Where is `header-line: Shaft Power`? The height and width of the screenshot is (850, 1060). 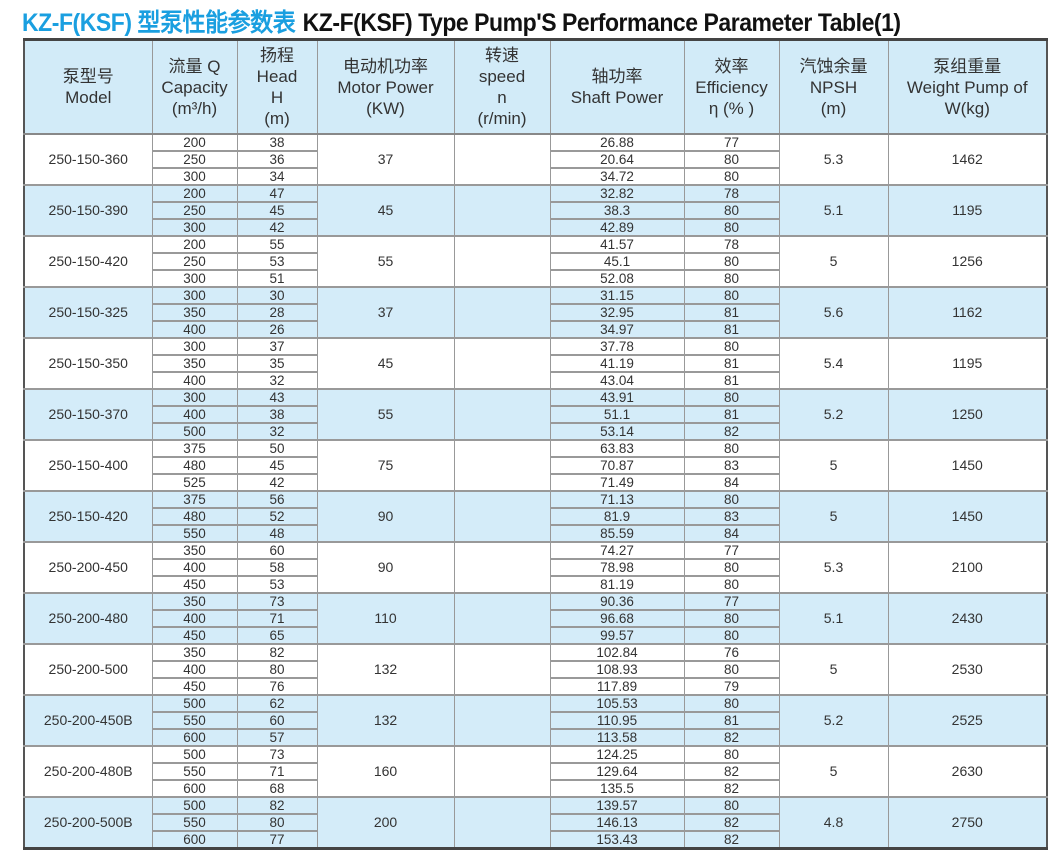
header-line: Shaft Power is located at coordinates (617, 97).